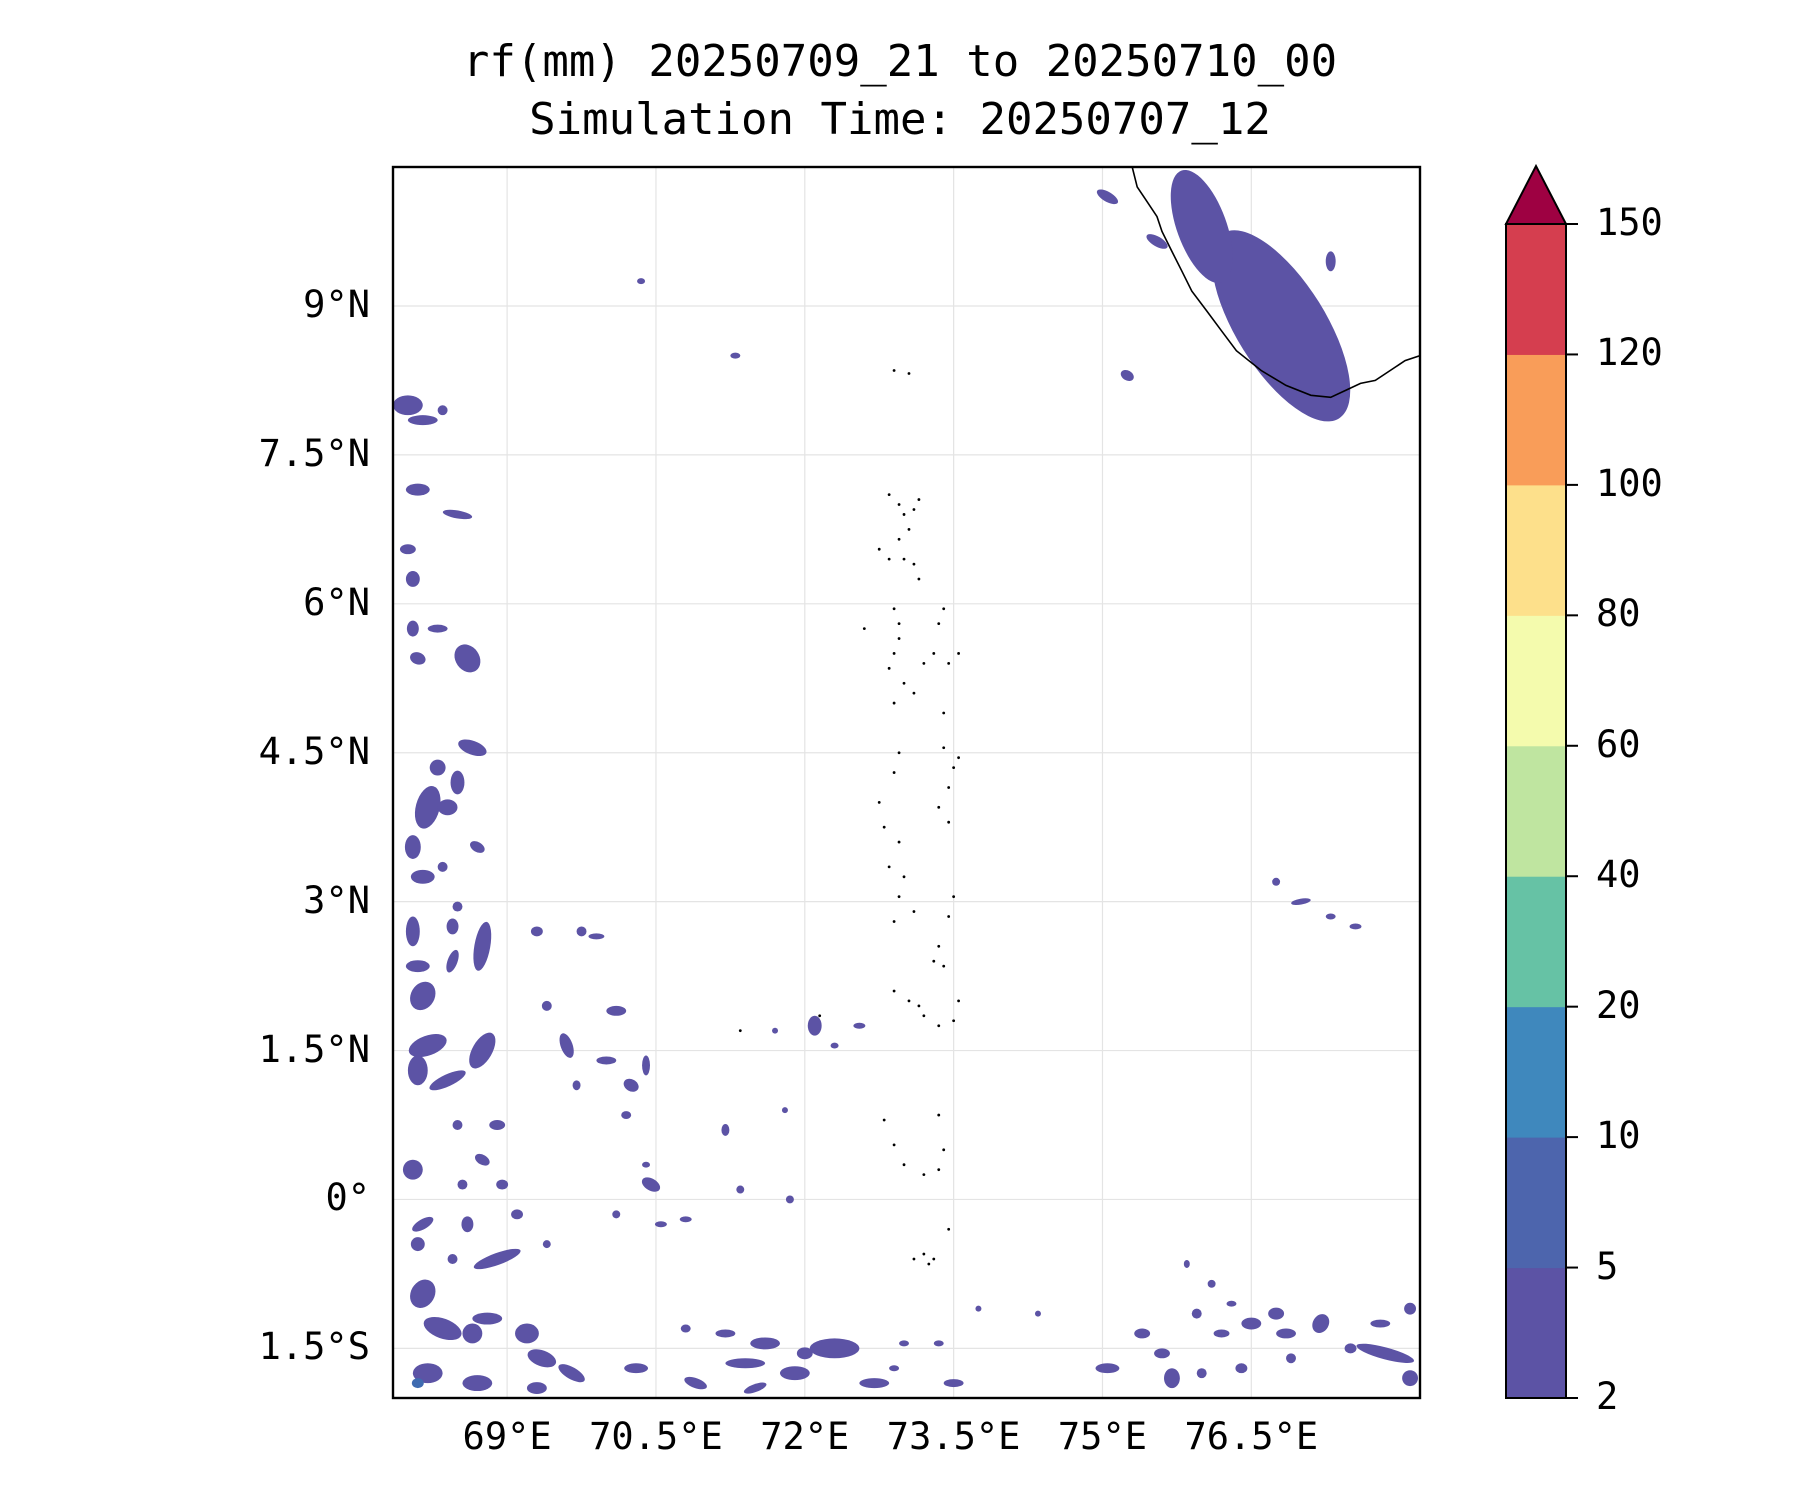  What do you see at coordinates (1275, 283) in the screenshot?
I see `coastline` at bounding box center [1275, 283].